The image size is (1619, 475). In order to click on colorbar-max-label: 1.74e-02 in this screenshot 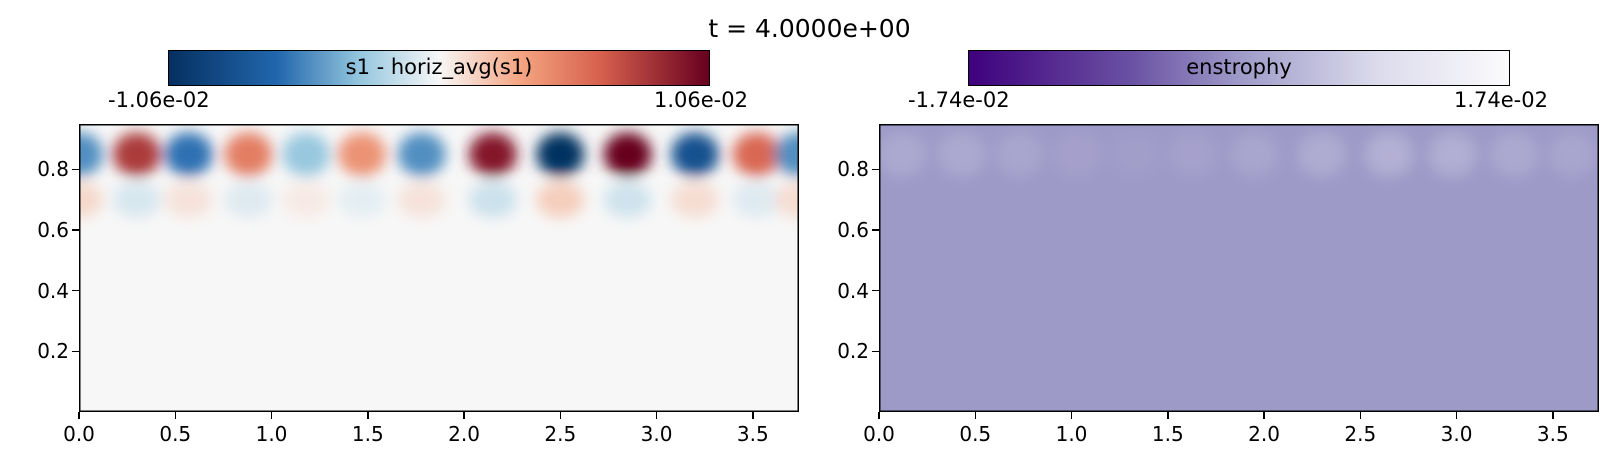, I will do `click(1501, 100)`.